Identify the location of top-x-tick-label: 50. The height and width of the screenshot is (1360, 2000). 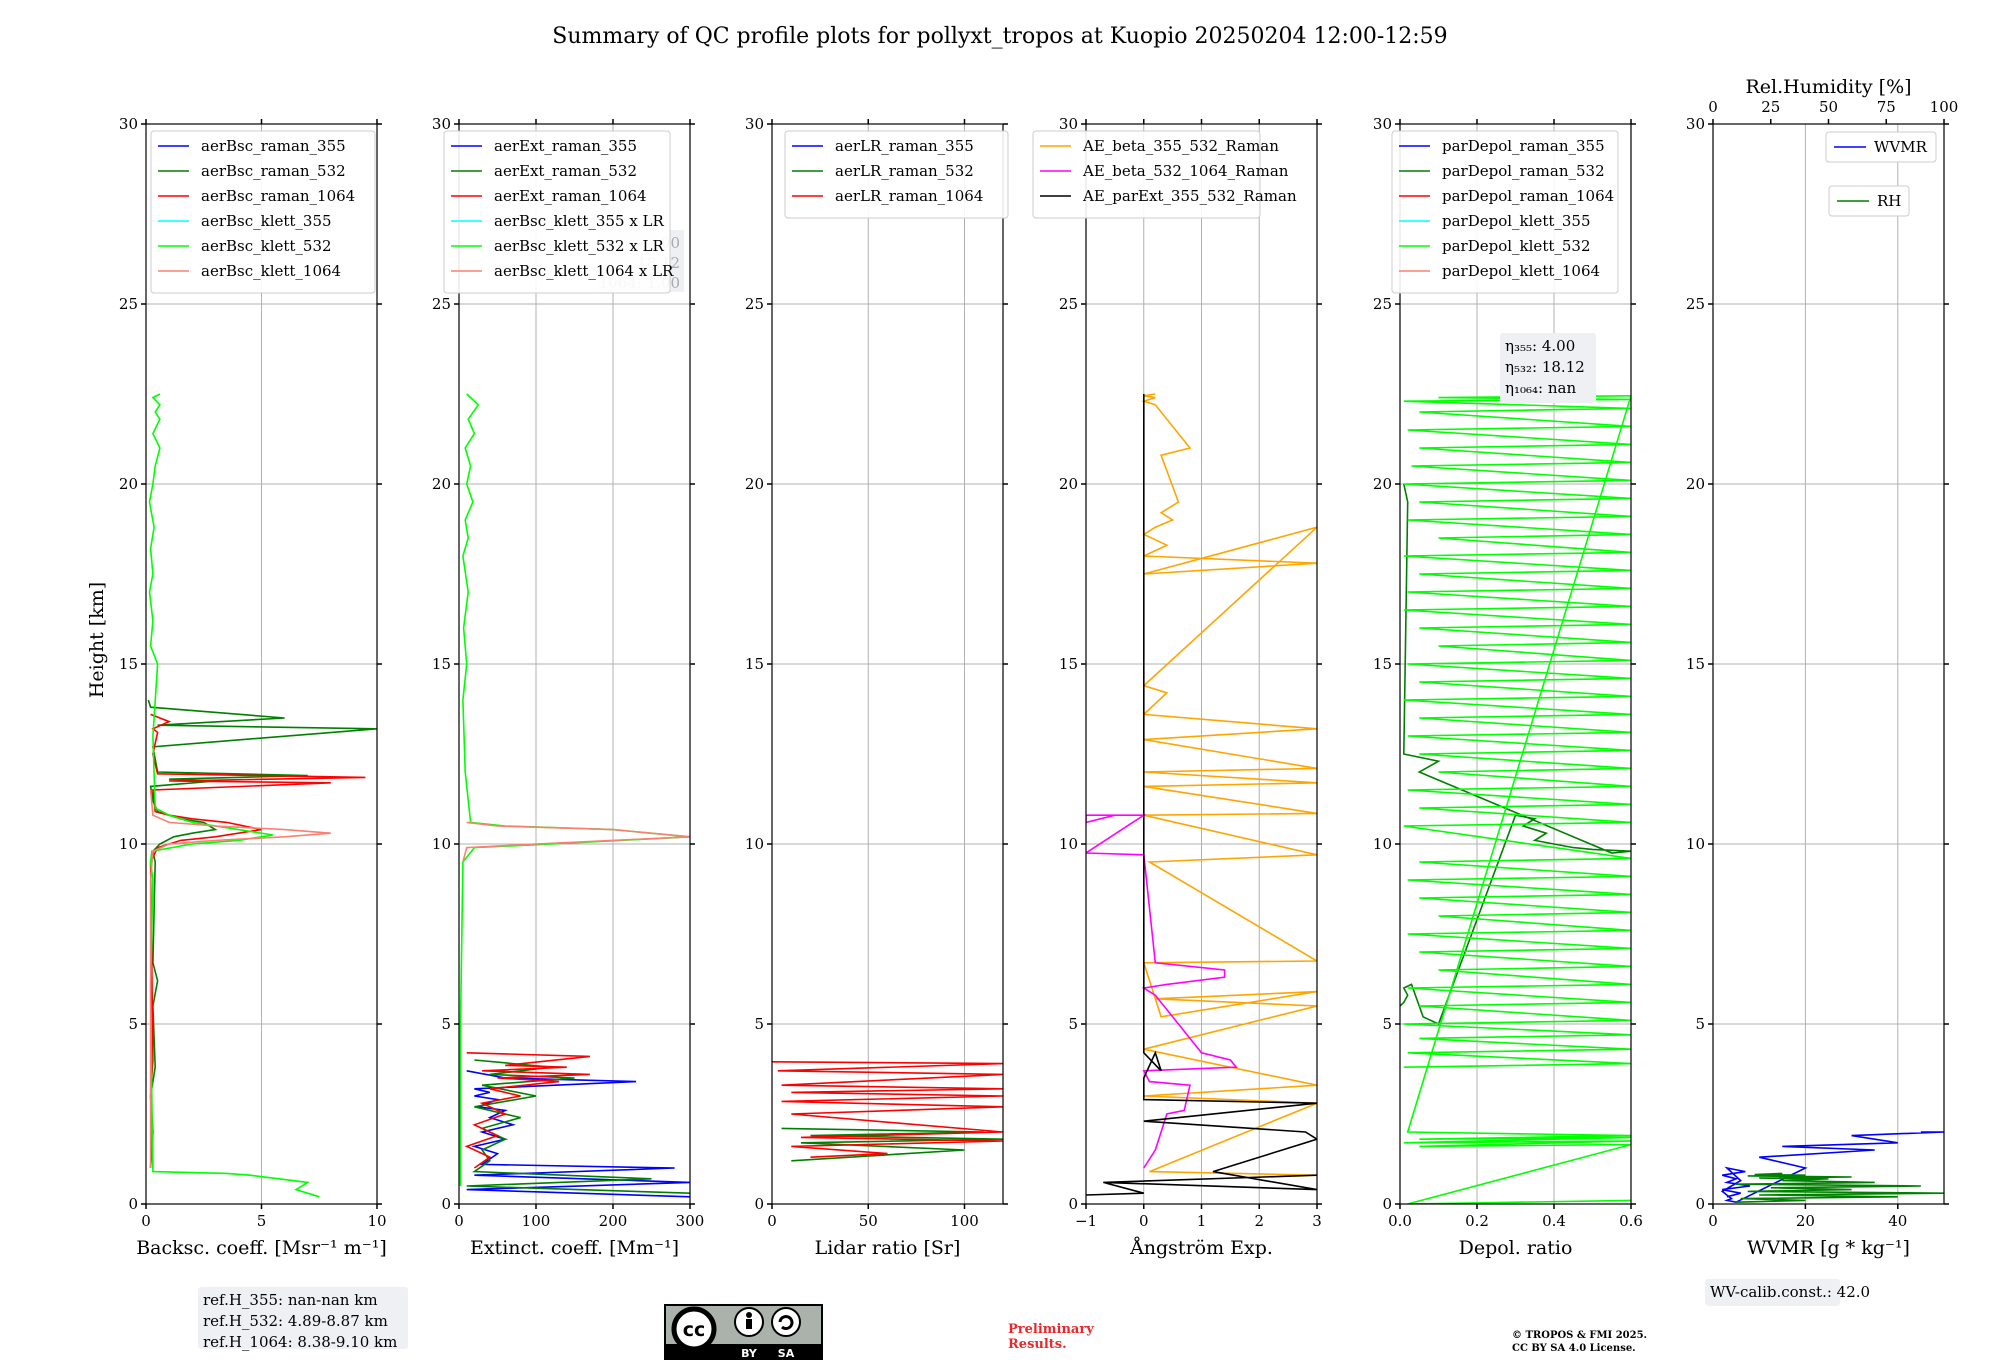
(1828, 107).